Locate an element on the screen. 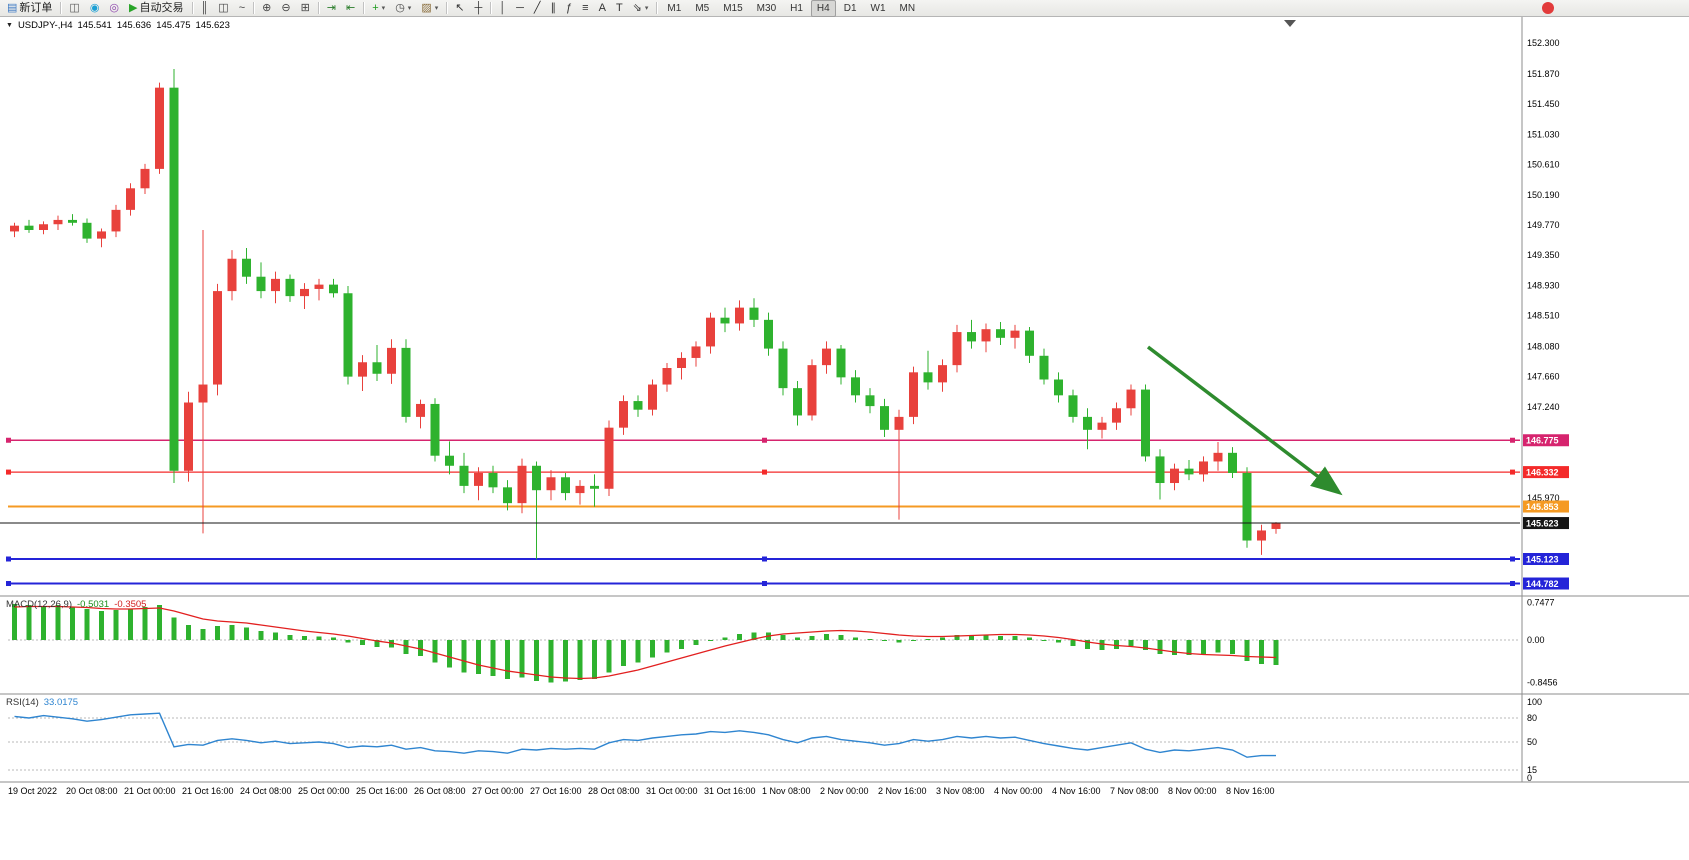 The height and width of the screenshot is (860, 1689). text-button: A is located at coordinates (602, 8).